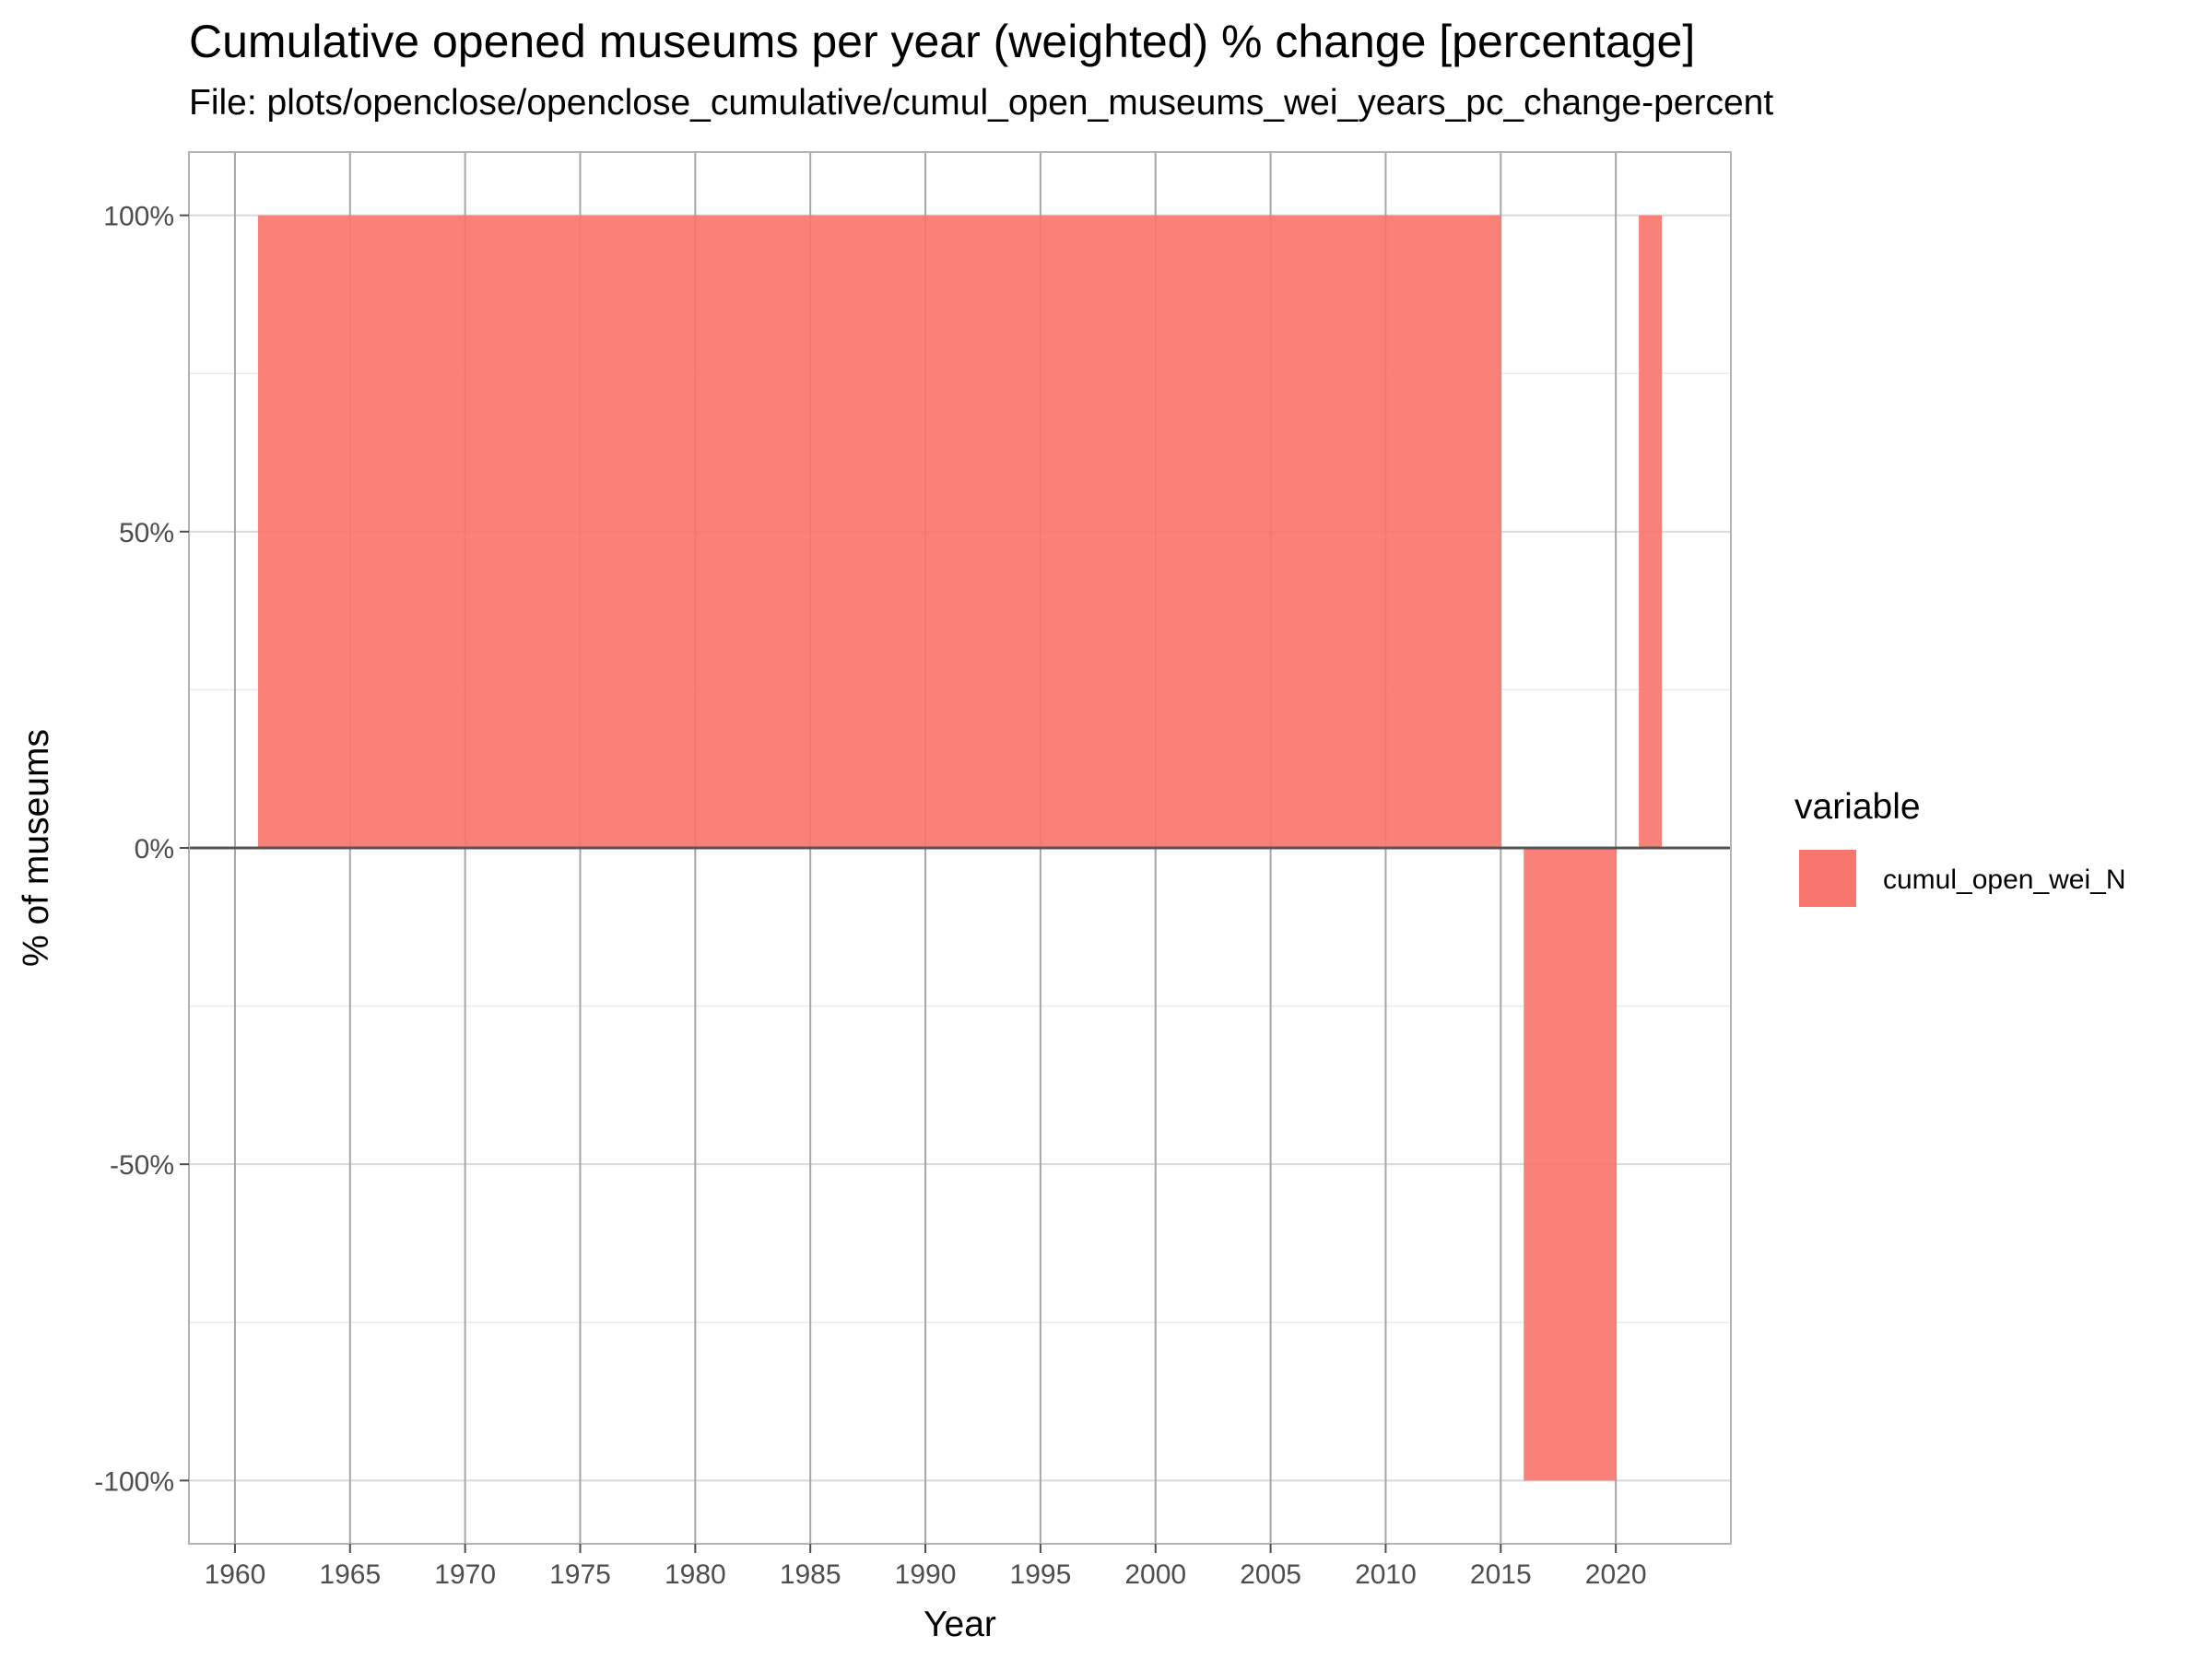 This screenshot has width=2212, height=1659. What do you see at coordinates (1616, 1574) in the screenshot?
I see `x-tick-label: 2020` at bounding box center [1616, 1574].